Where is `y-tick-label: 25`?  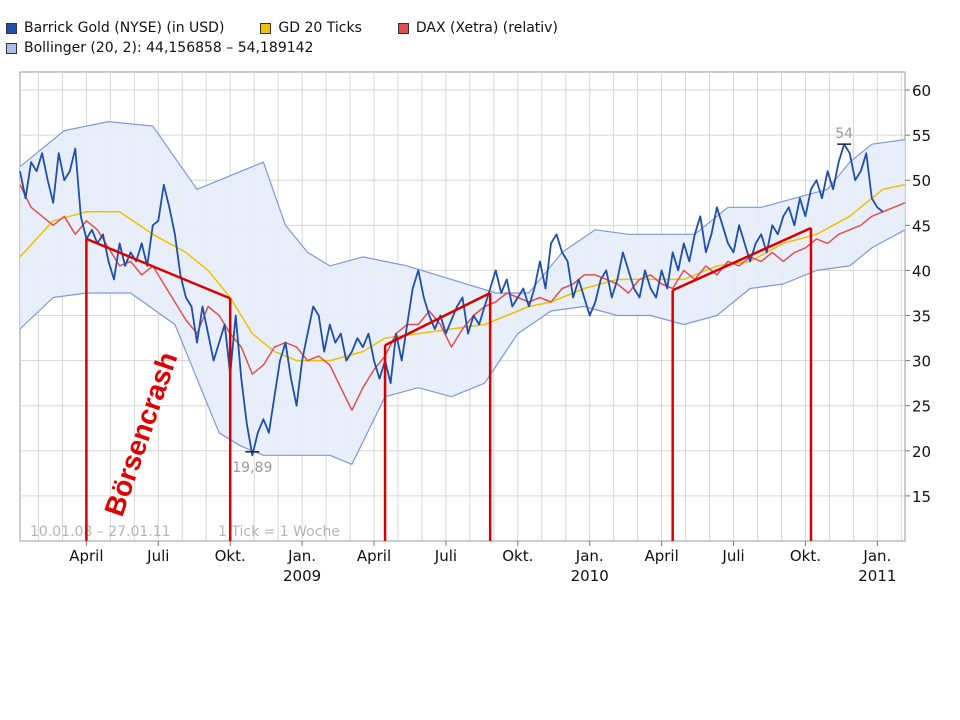
y-tick-label: 25 is located at coordinates (921, 407).